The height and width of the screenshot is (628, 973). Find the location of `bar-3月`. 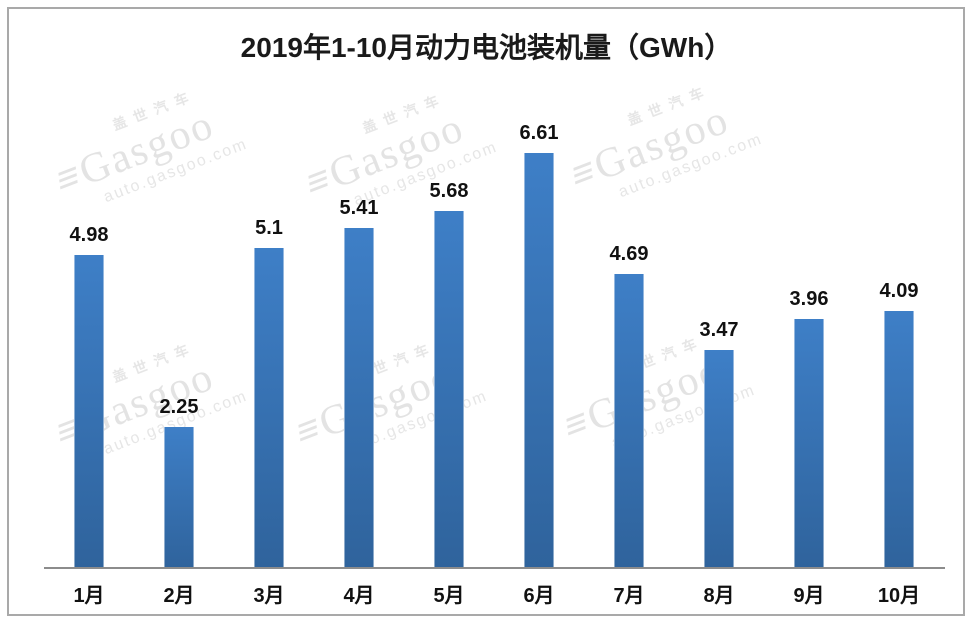

bar-3月 is located at coordinates (269, 408).